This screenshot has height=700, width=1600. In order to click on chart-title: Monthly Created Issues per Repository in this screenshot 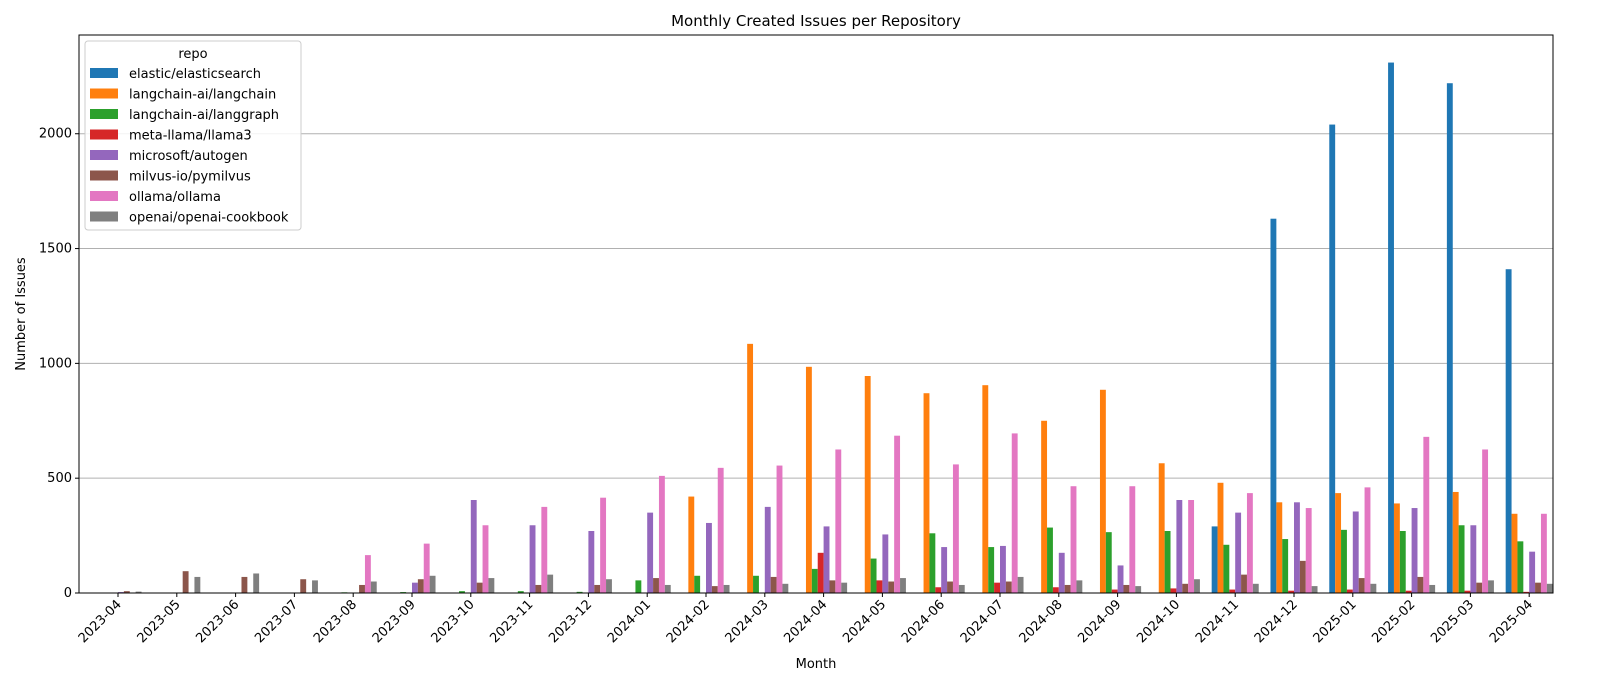, I will do `click(816, 21)`.